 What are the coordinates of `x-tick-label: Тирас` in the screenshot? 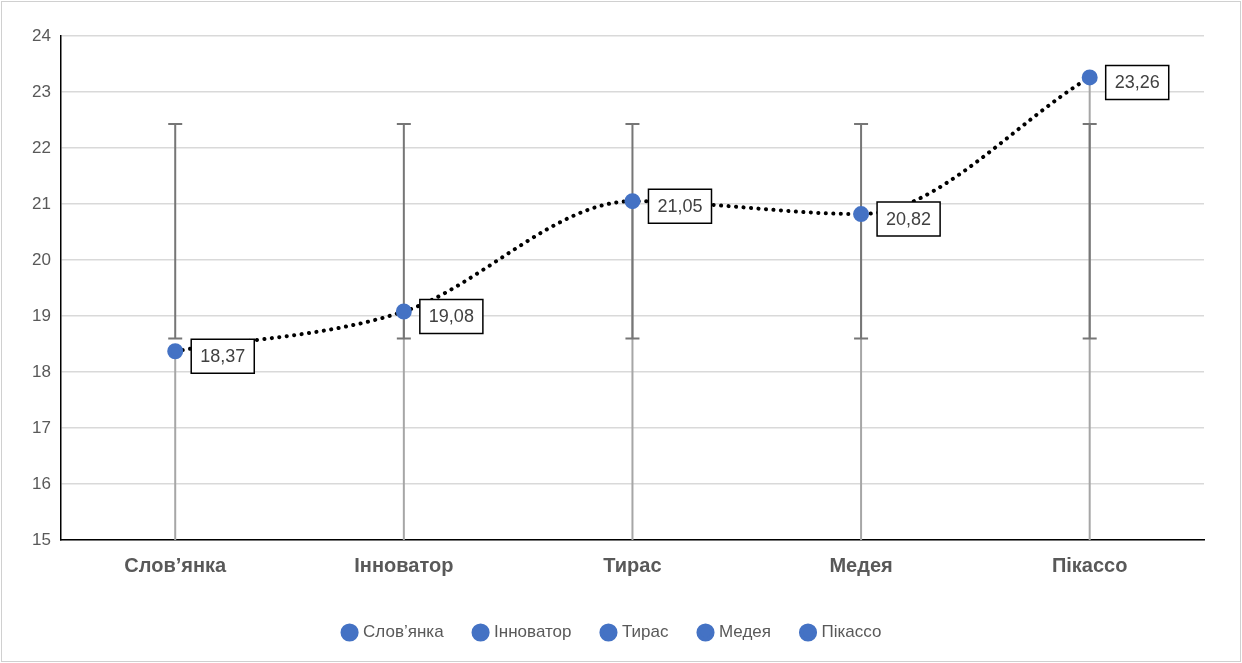 It's located at (632, 564).